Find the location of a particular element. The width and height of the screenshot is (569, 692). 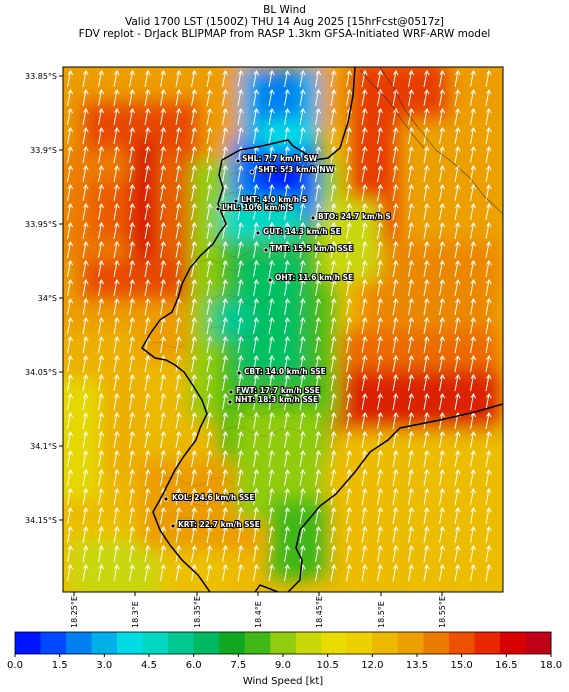

station-krt: KRT: 22.7 km/h SSE is located at coordinates (215, 524).